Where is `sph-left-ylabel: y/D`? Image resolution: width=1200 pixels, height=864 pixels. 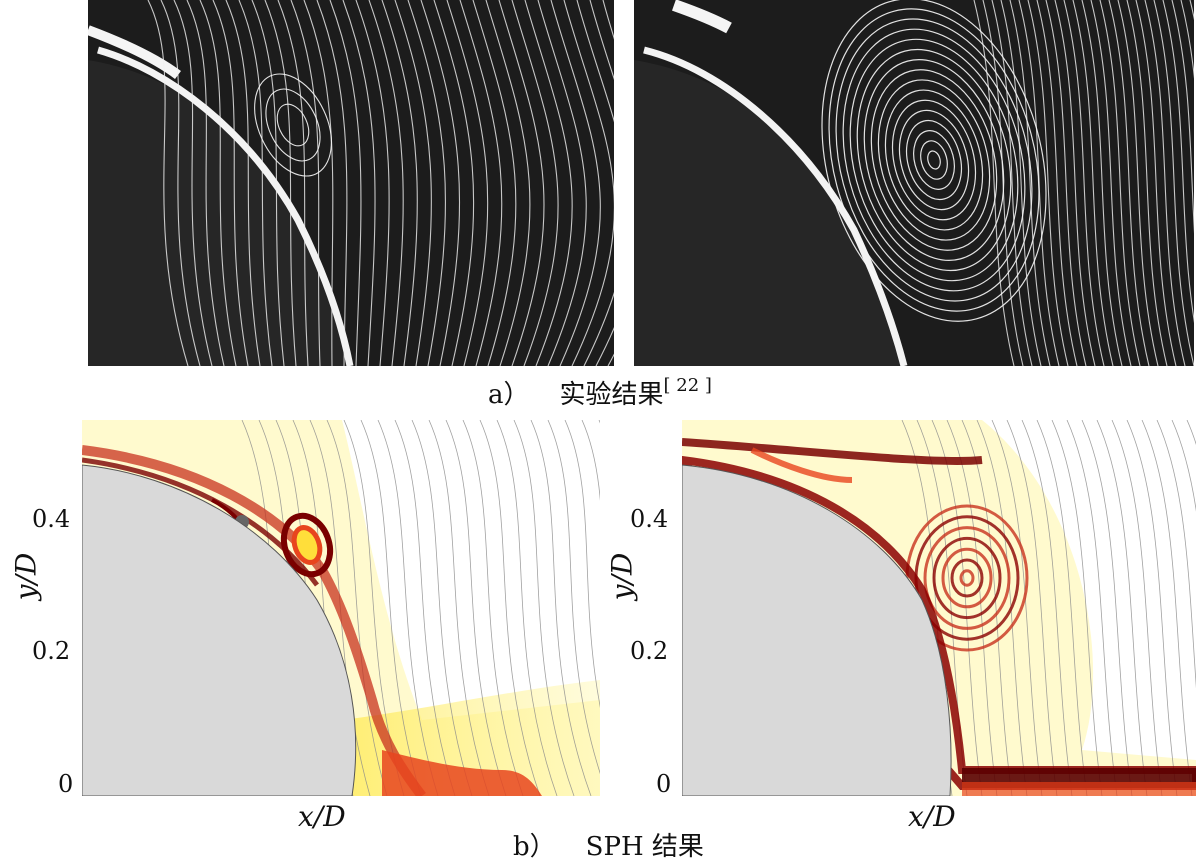 sph-left-ylabel: y/D is located at coordinates (26, 576).